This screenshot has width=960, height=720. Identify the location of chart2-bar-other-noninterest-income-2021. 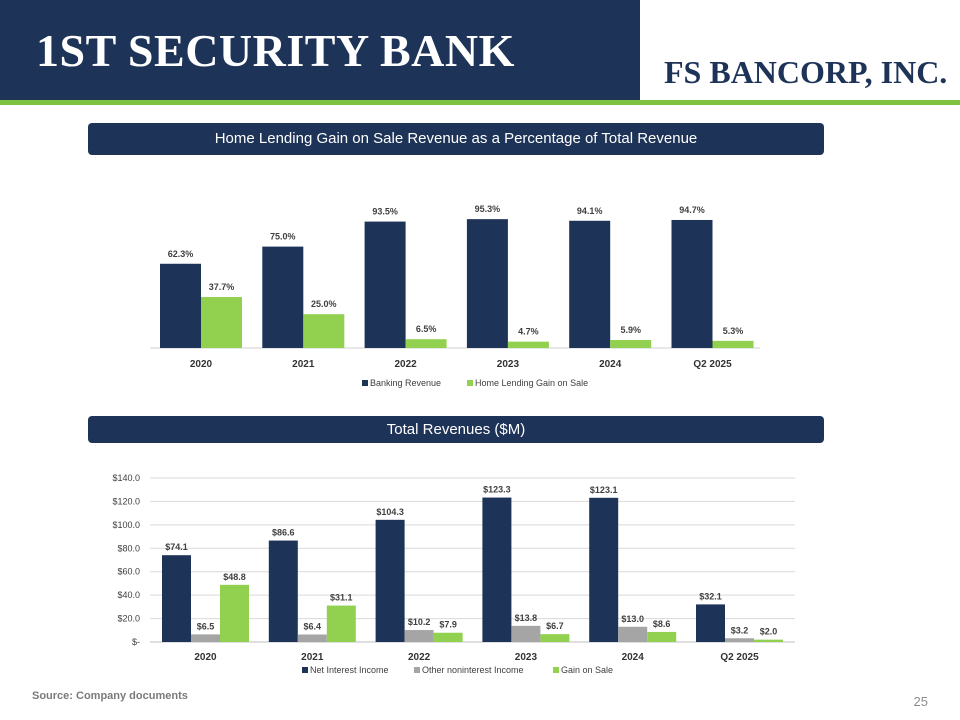
(312, 638).